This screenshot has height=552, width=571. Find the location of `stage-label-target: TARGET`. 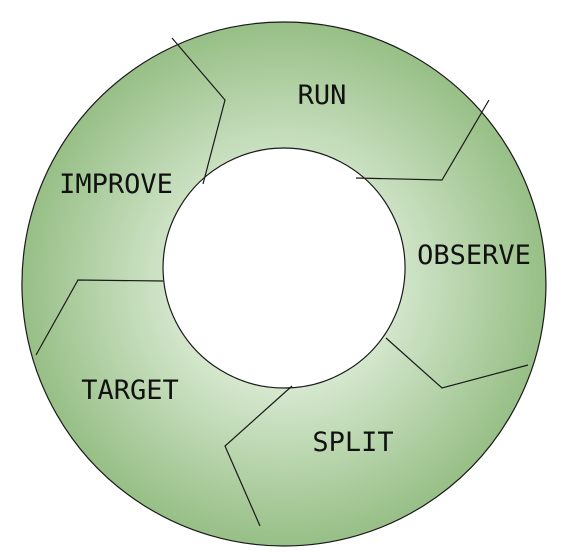

stage-label-target: TARGET is located at coordinates (130, 390).